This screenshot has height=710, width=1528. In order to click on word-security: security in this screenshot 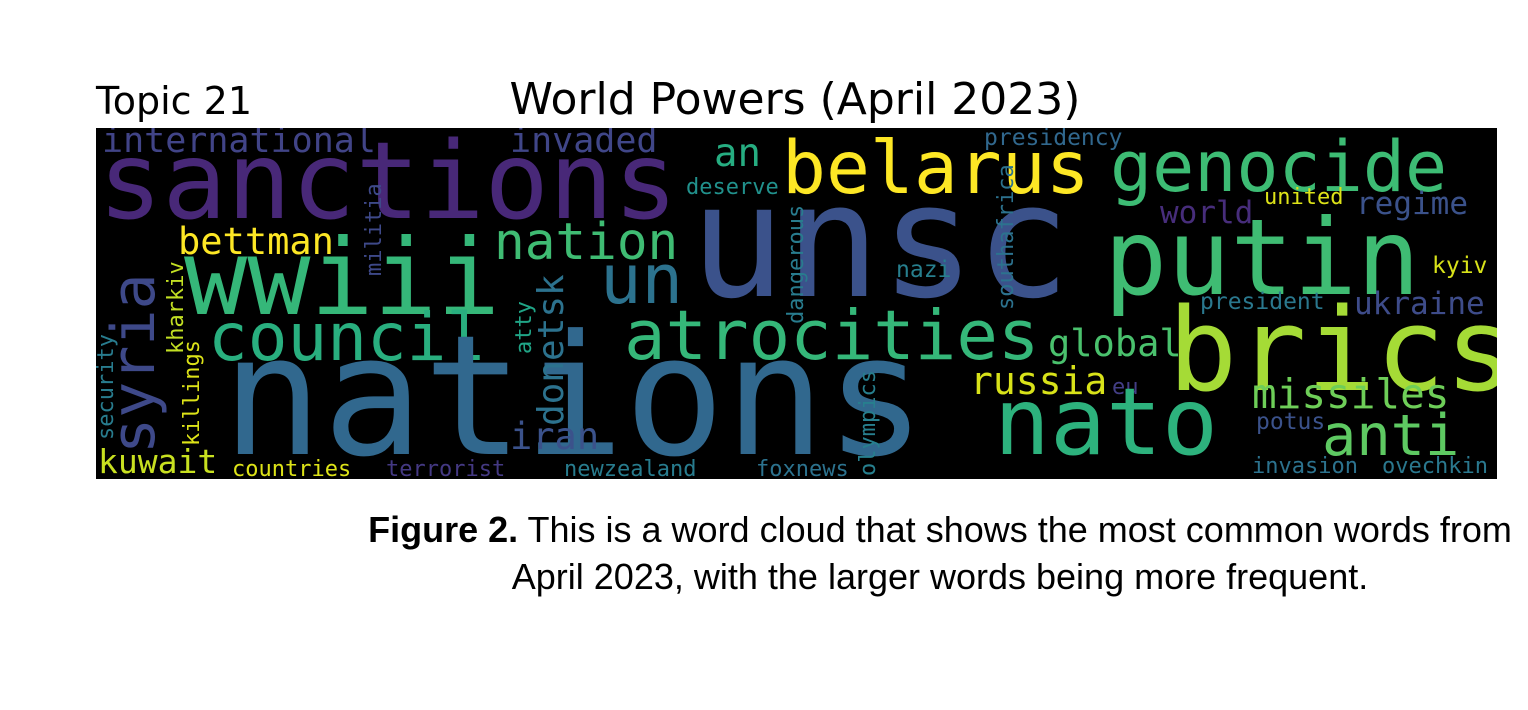, I will do `click(107, 387)`.